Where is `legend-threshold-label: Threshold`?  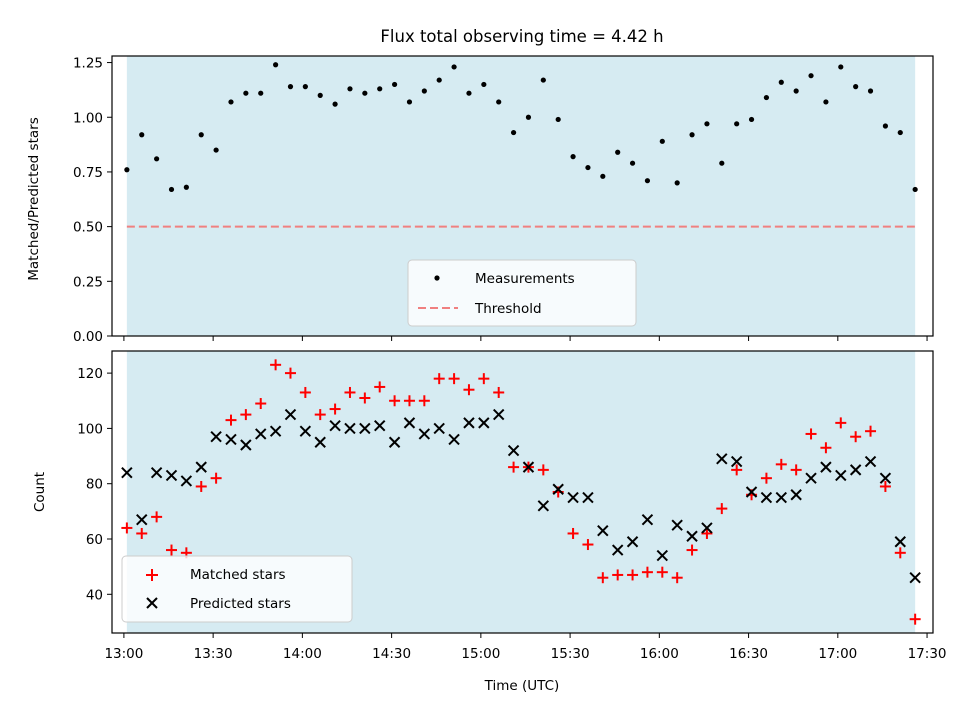
legend-threshold-label: Threshold is located at coordinates (508, 309).